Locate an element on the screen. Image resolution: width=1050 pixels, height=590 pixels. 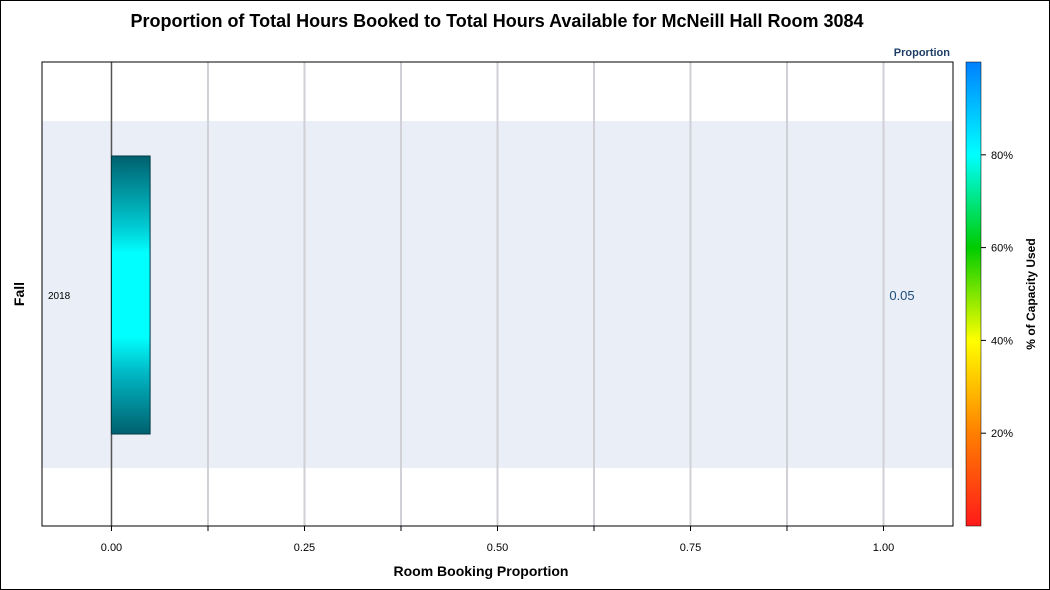
legend-tick-label: 60% is located at coordinates (1002, 249).